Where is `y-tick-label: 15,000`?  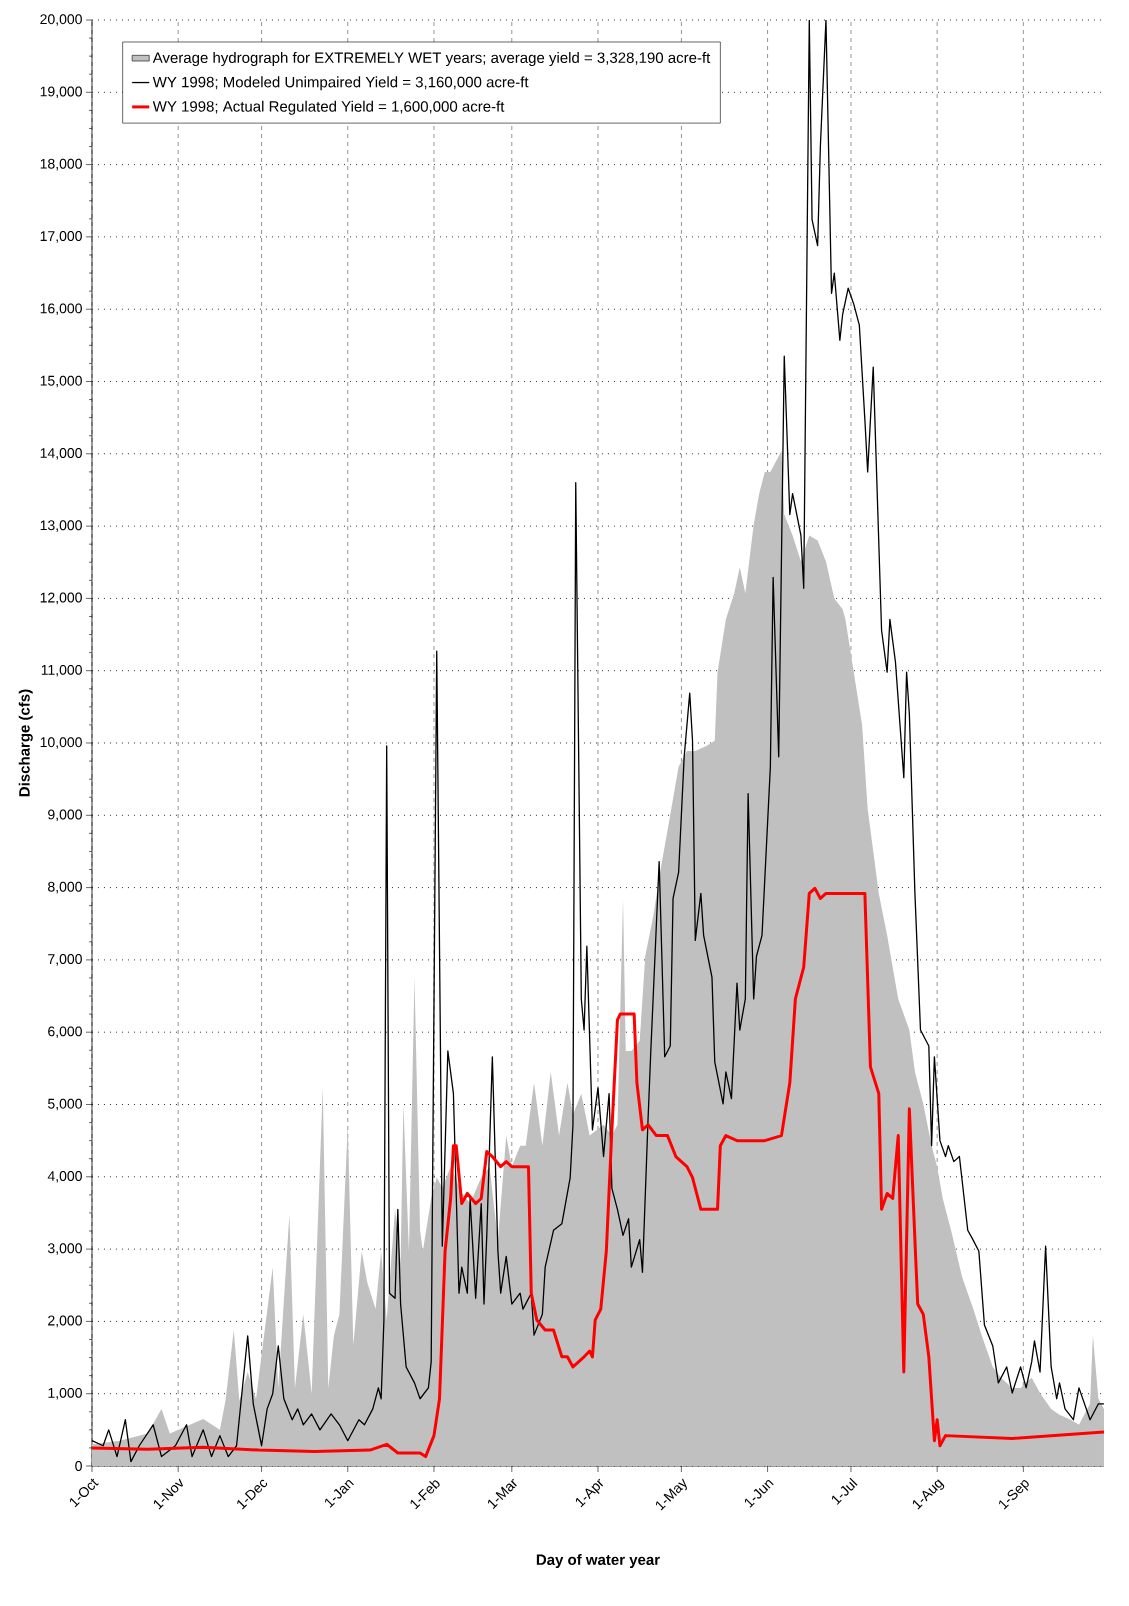 y-tick-label: 15,000 is located at coordinates (61, 381).